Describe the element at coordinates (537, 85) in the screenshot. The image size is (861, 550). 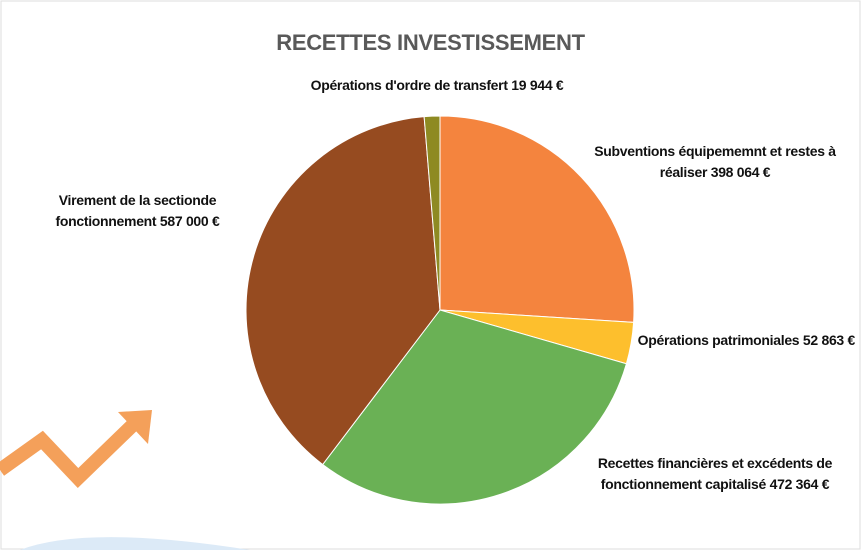
I see `value-label: 19 944 €` at that location.